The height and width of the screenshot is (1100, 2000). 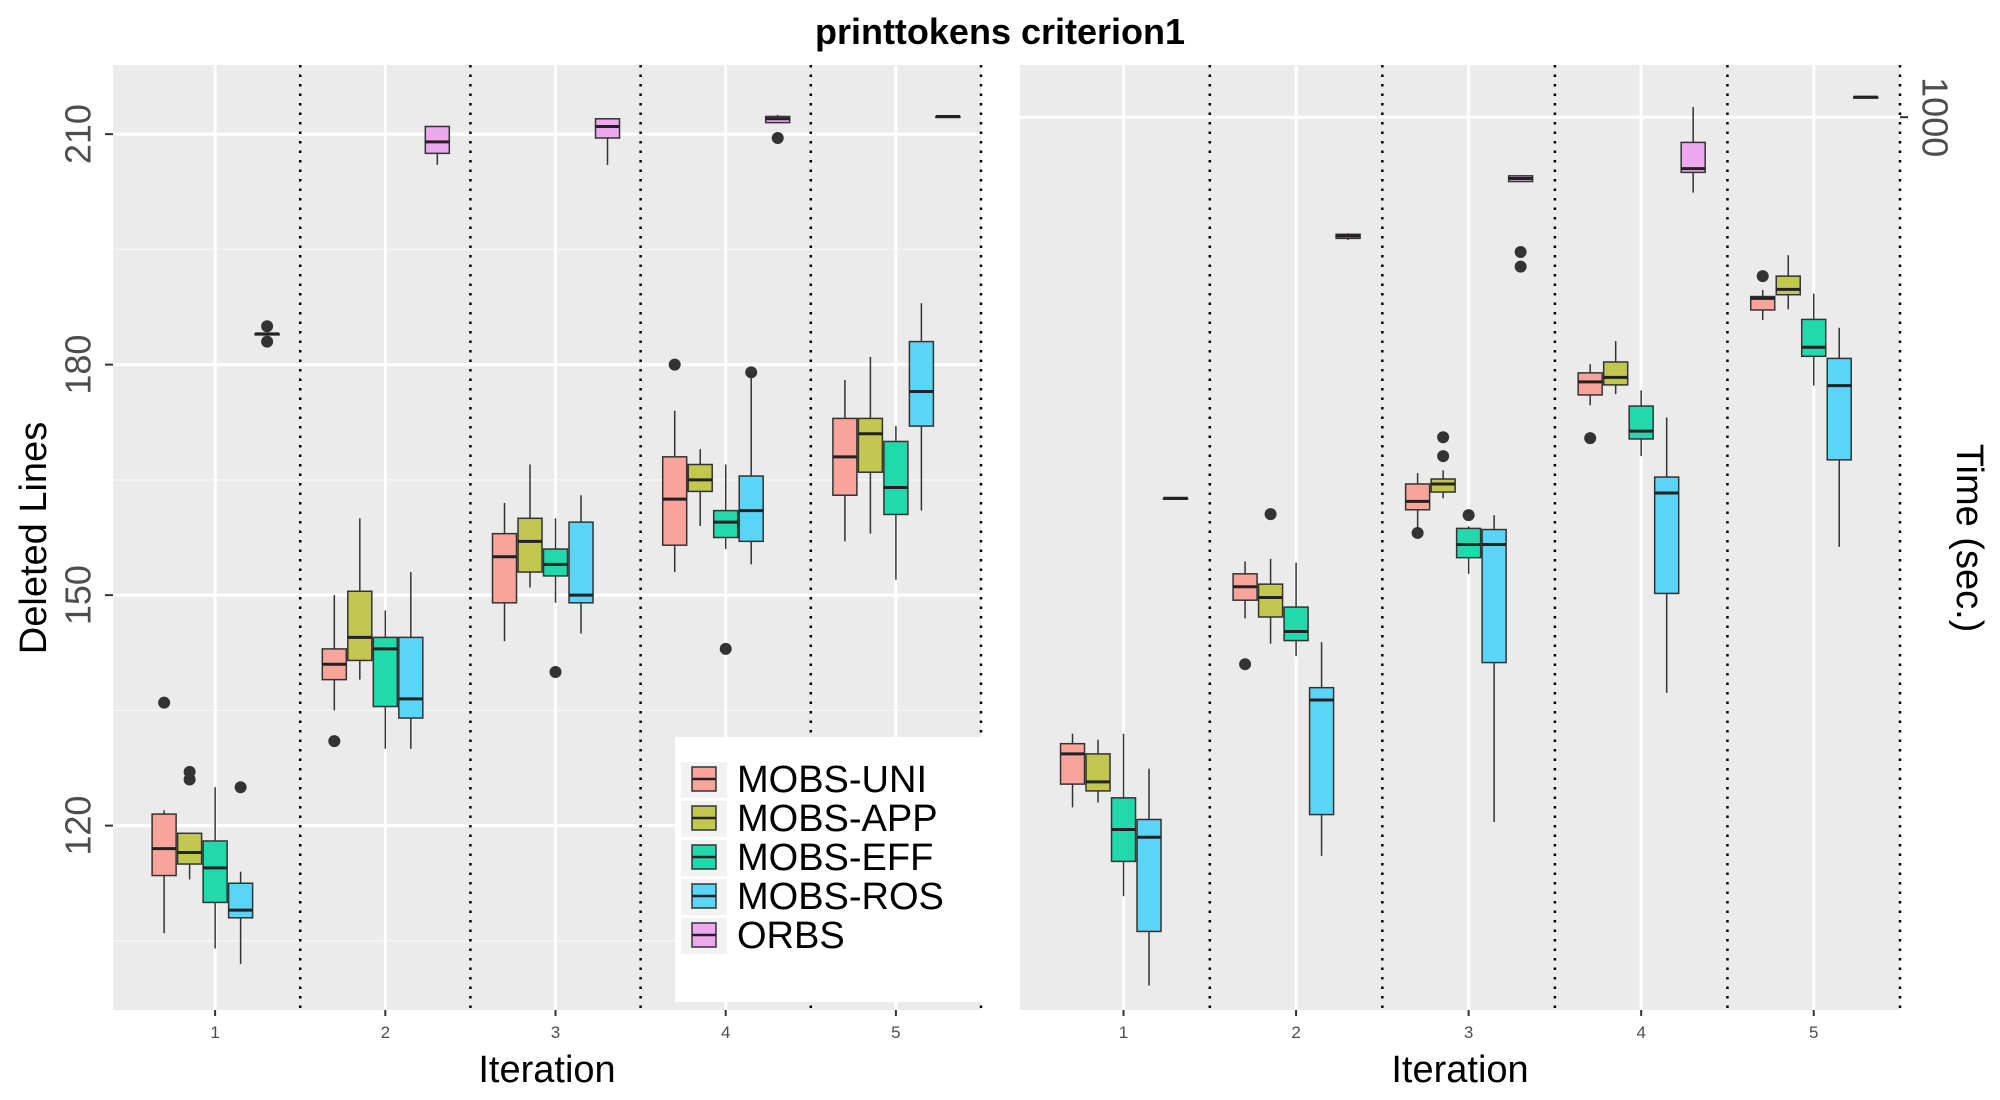 I want to click on y-tick-label: 120, so click(x=78, y=826).